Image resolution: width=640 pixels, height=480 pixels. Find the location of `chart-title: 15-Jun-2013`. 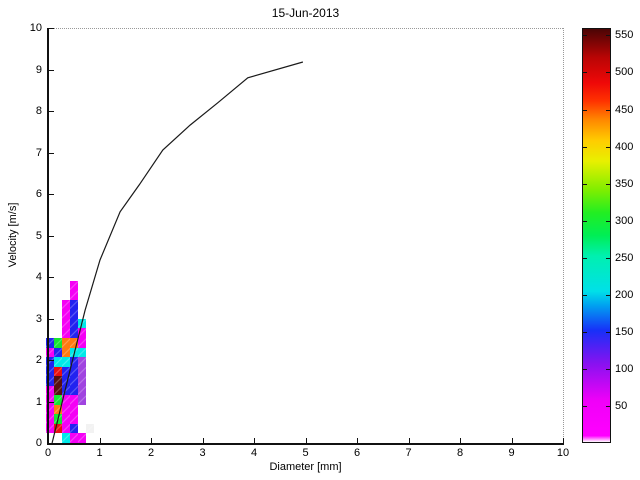

chart-title: 15-Jun-2013 is located at coordinates (305, 13).